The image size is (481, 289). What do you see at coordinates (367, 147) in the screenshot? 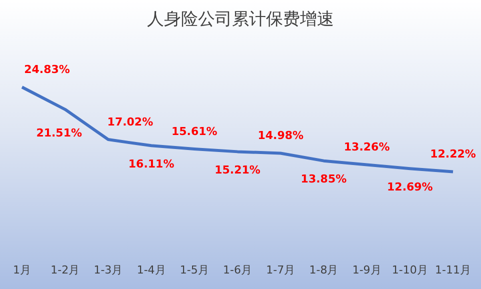
I see `data-label: 13.26%` at bounding box center [367, 147].